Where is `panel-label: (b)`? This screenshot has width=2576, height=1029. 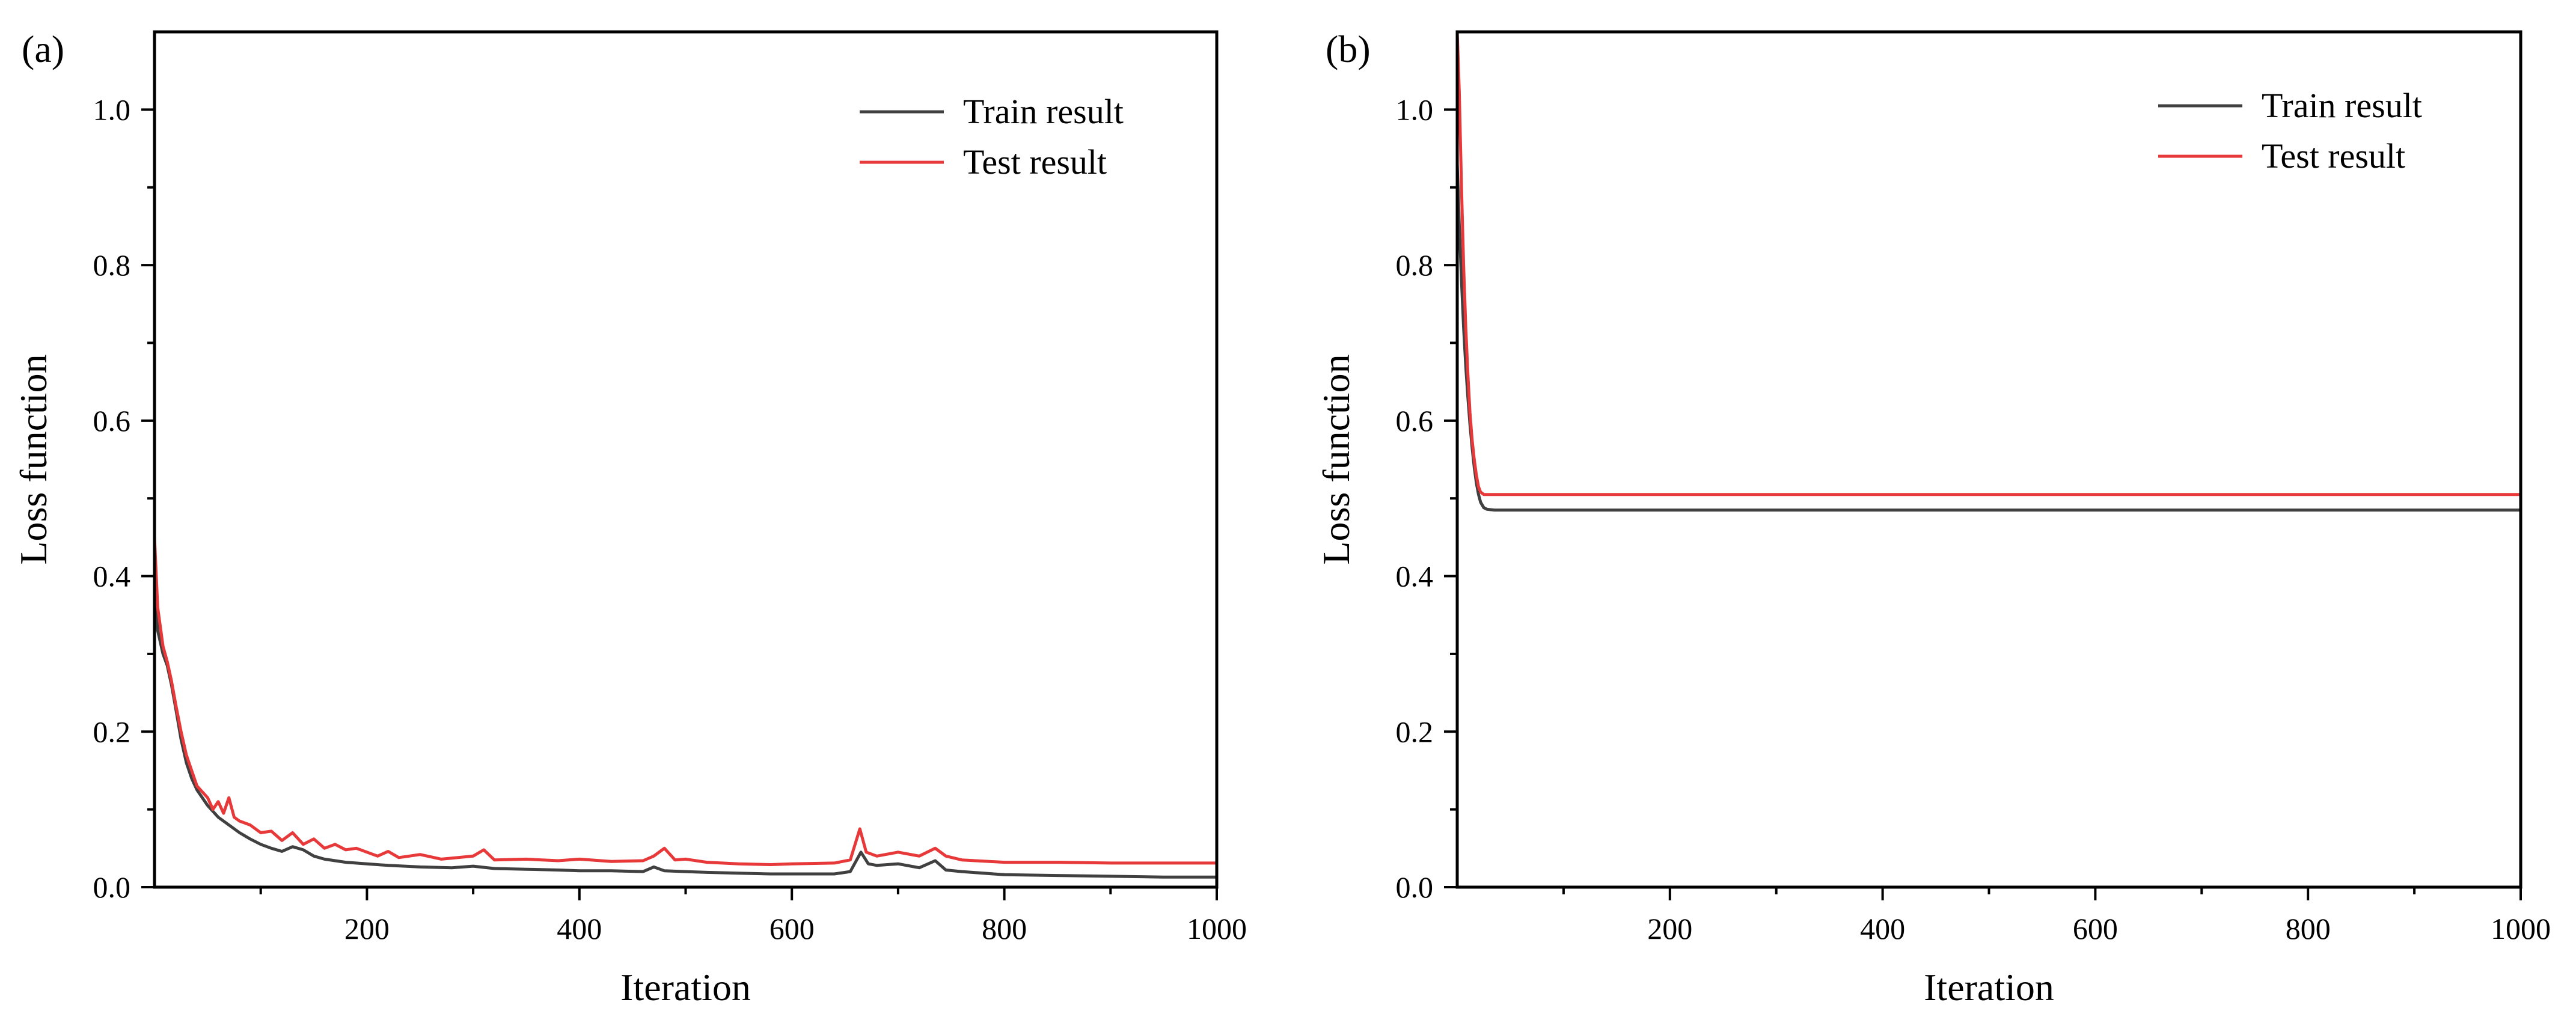
panel-label: (b) is located at coordinates (1348, 49).